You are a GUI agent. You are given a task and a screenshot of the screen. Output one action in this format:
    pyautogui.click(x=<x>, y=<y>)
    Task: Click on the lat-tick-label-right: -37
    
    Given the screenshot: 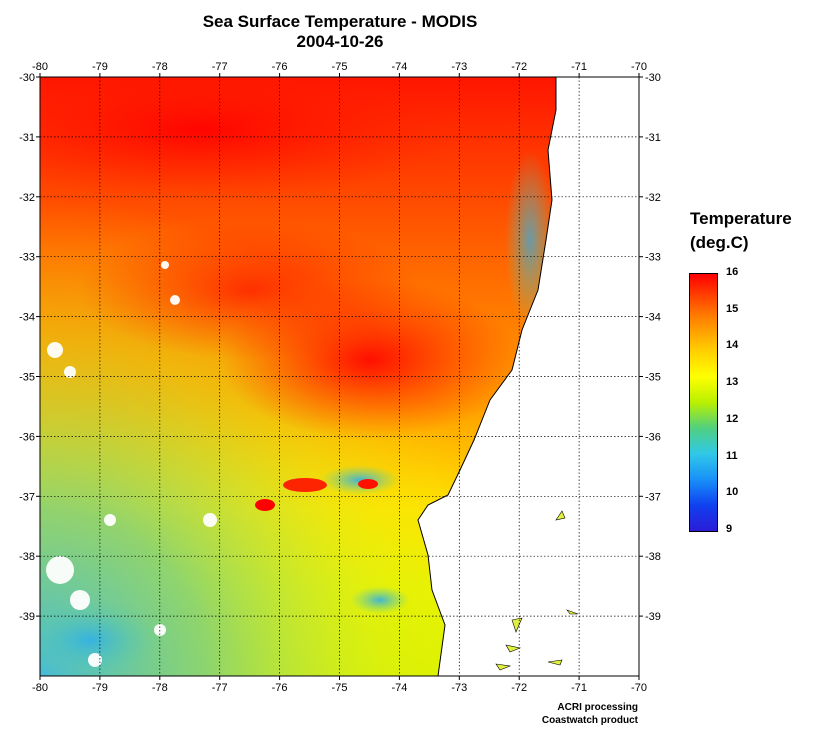 What is the action you would take?
    pyautogui.click(x=653, y=497)
    